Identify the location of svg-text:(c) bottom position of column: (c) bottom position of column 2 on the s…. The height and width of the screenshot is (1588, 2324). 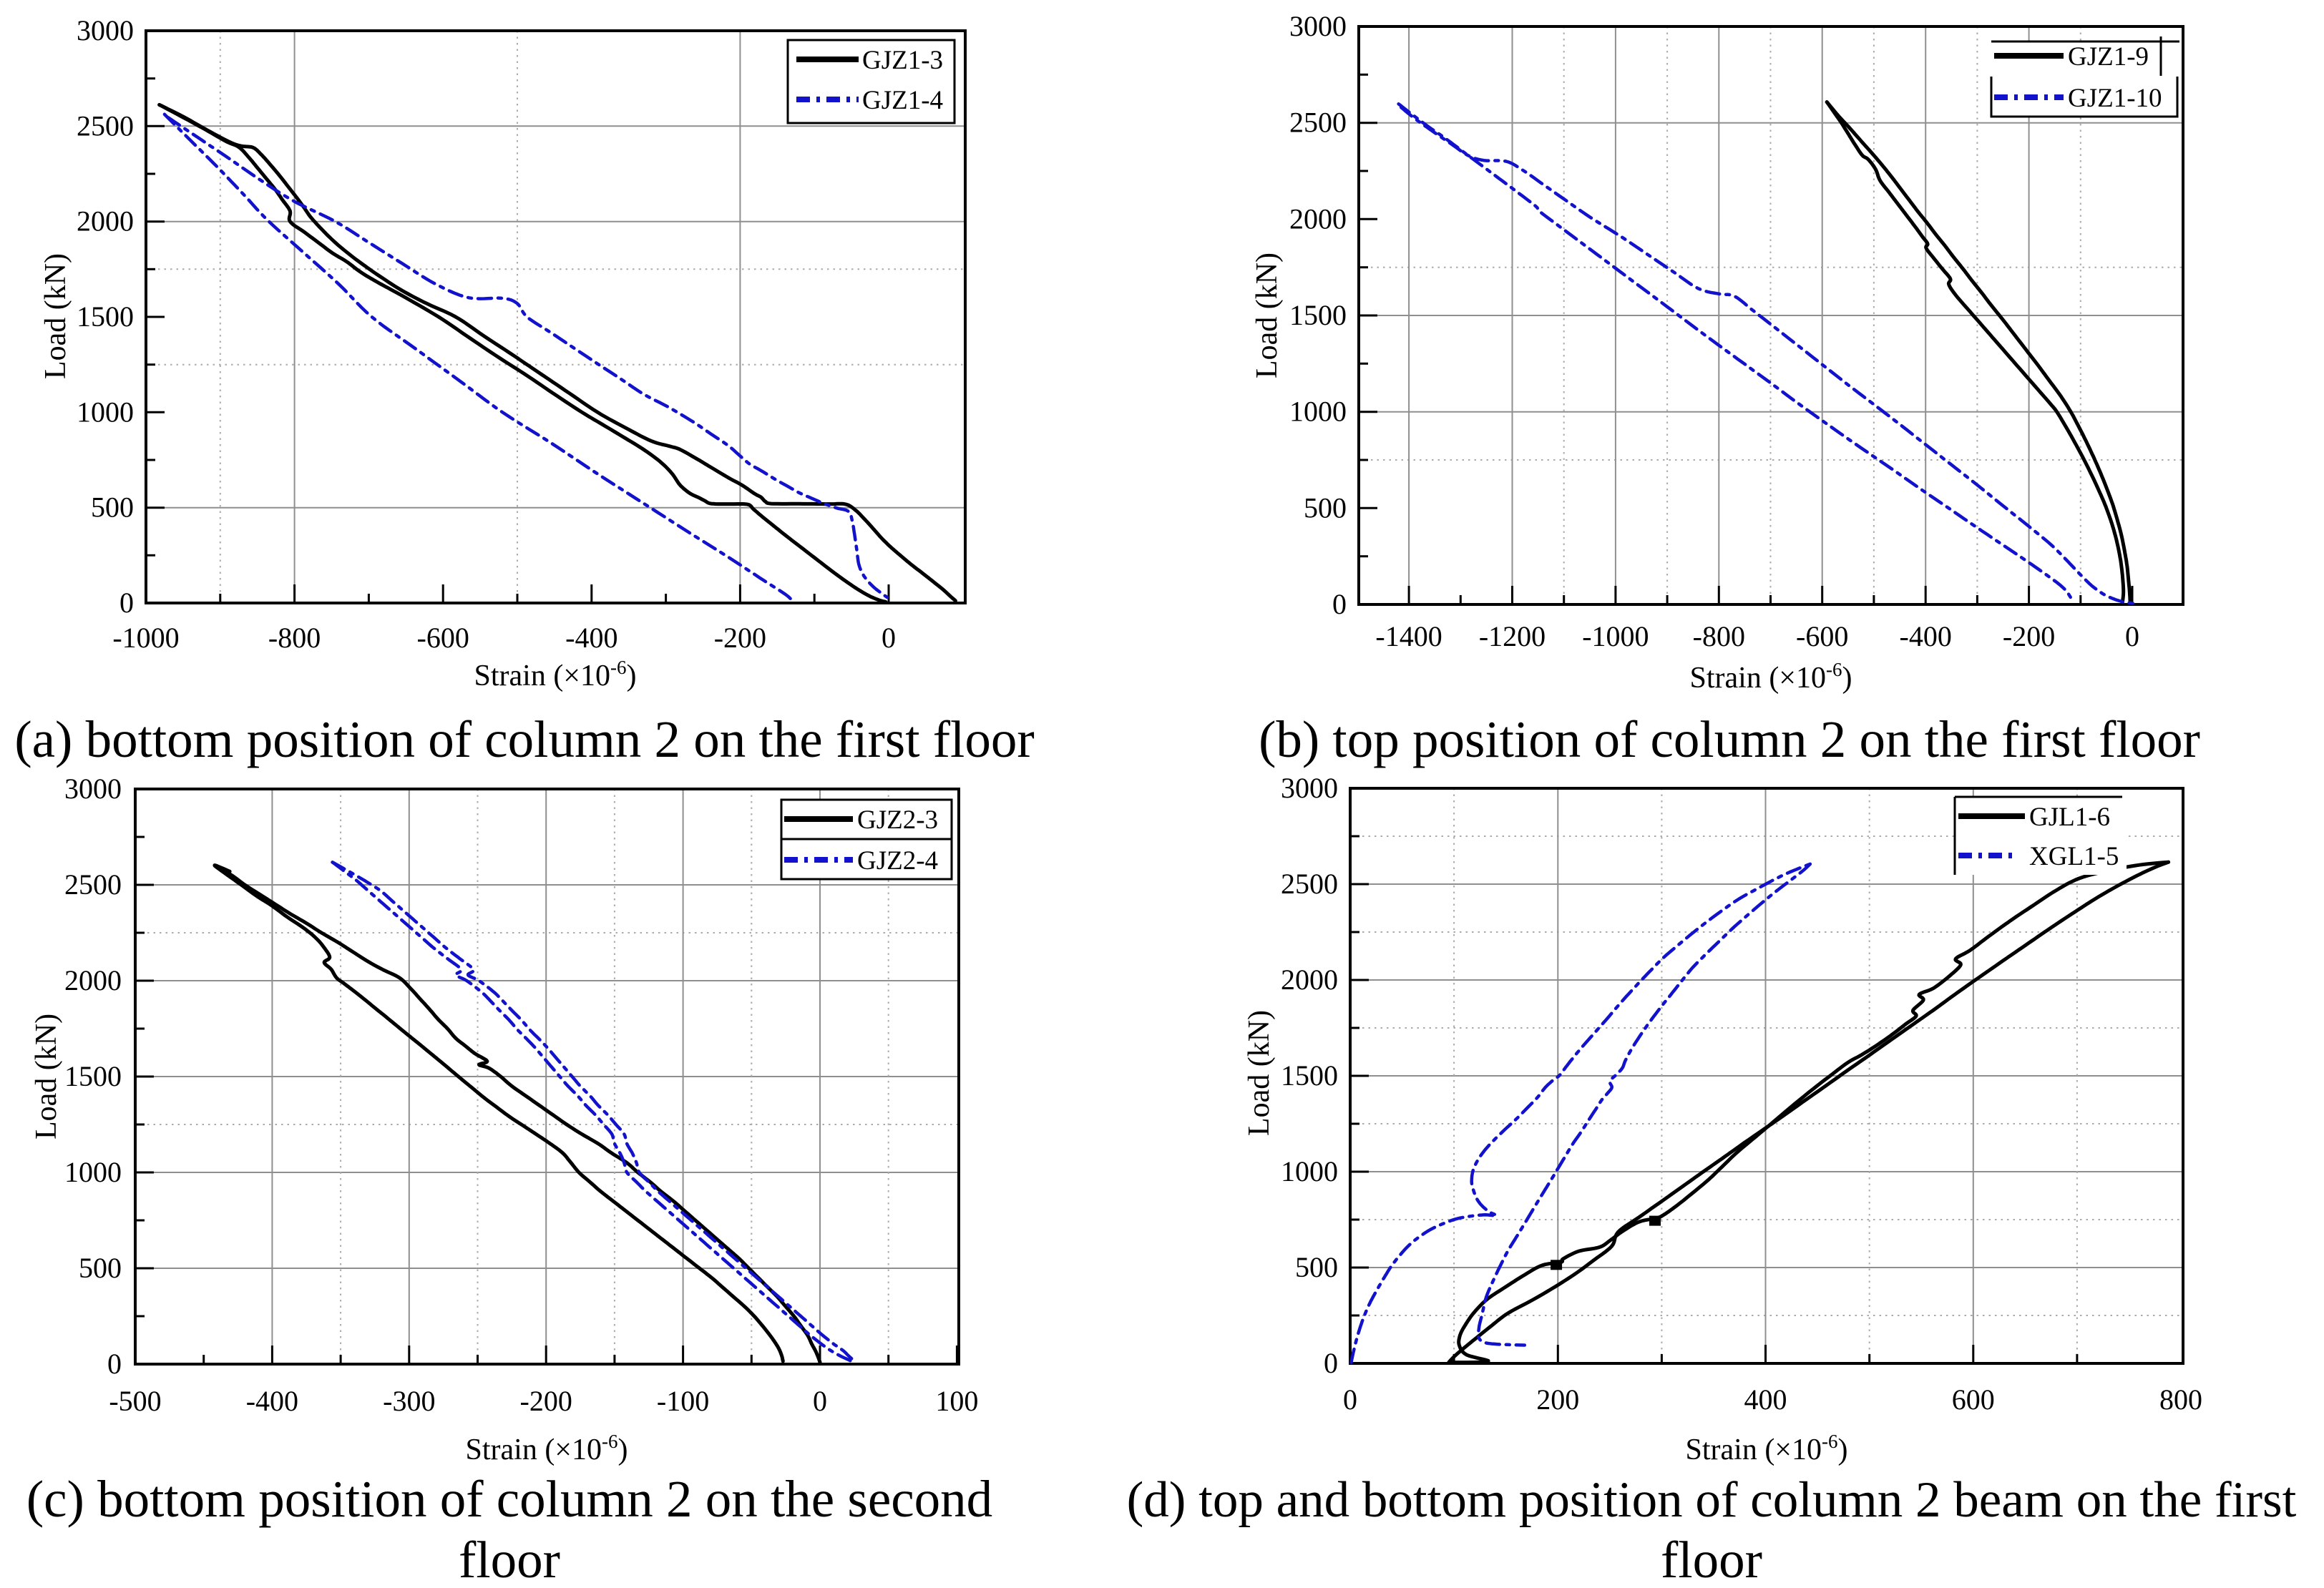
(509, 1499).